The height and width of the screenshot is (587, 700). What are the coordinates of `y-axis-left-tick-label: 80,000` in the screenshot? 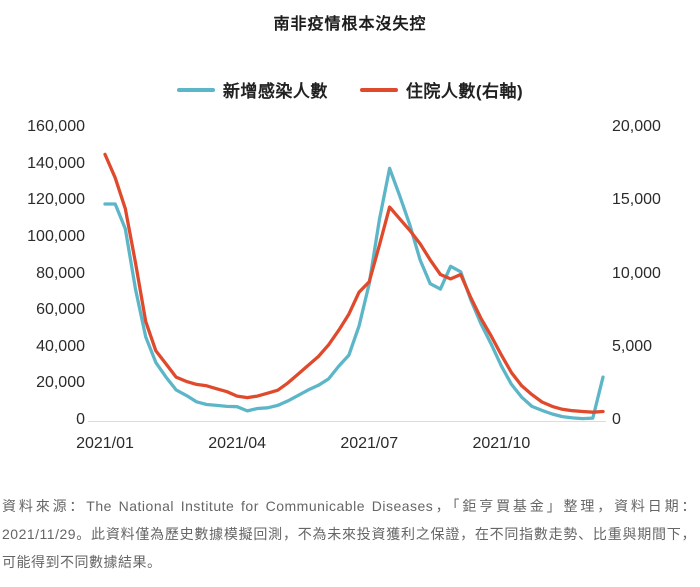 It's located at (60, 273).